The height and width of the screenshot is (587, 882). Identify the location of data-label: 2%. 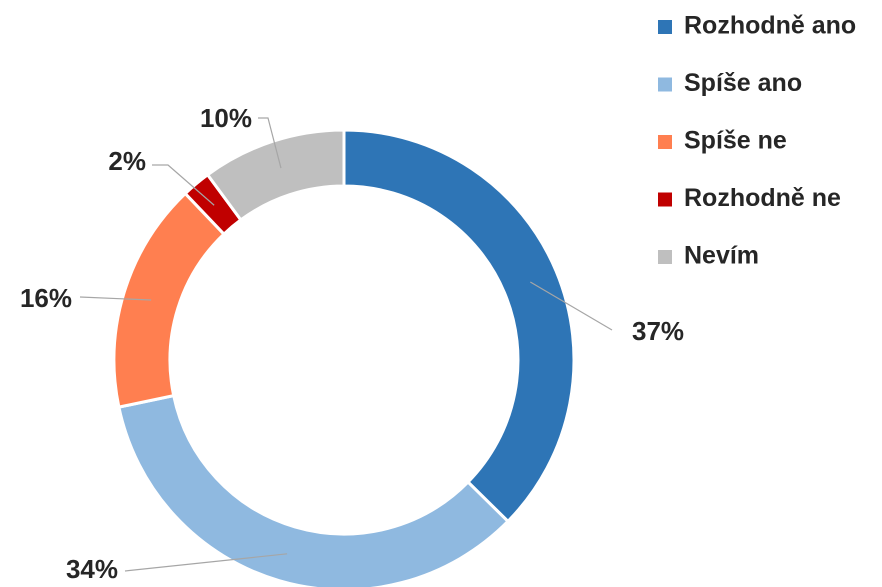
(127, 161).